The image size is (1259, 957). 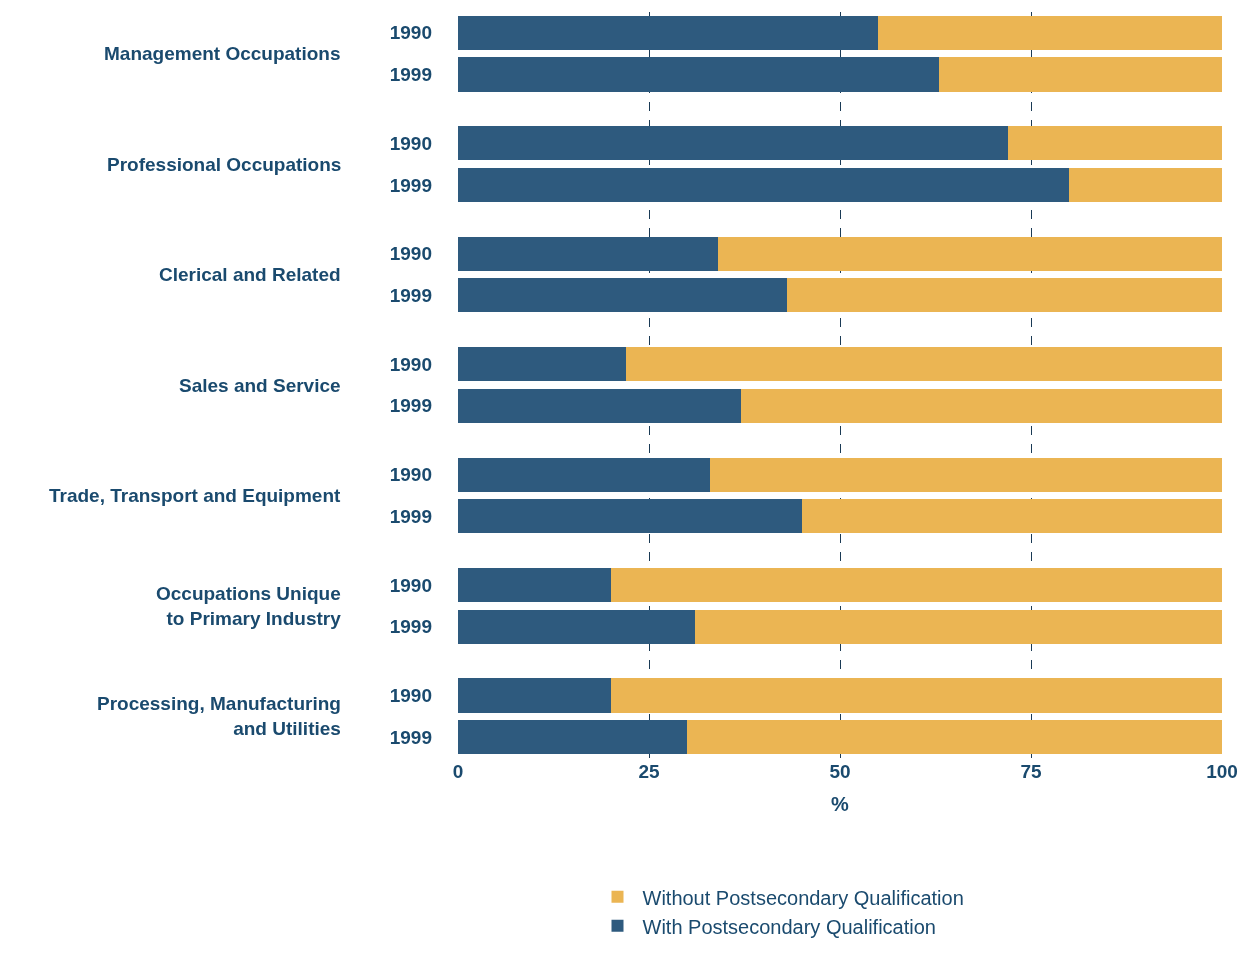 I want to click on x-tick-label: 75, so click(x=1031, y=771).